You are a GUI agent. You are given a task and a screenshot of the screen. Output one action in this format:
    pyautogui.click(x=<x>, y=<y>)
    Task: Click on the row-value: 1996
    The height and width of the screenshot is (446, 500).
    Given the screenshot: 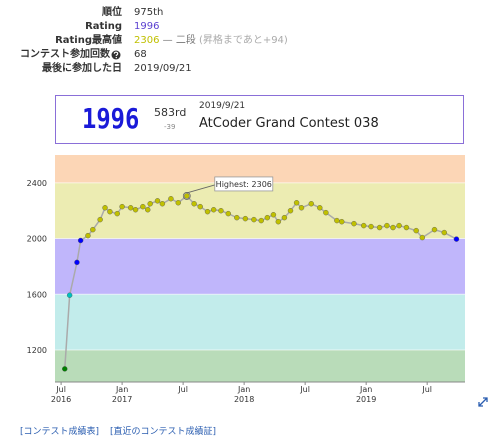 What is the action you would take?
    pyautogui.click(x=147, y=26)
    